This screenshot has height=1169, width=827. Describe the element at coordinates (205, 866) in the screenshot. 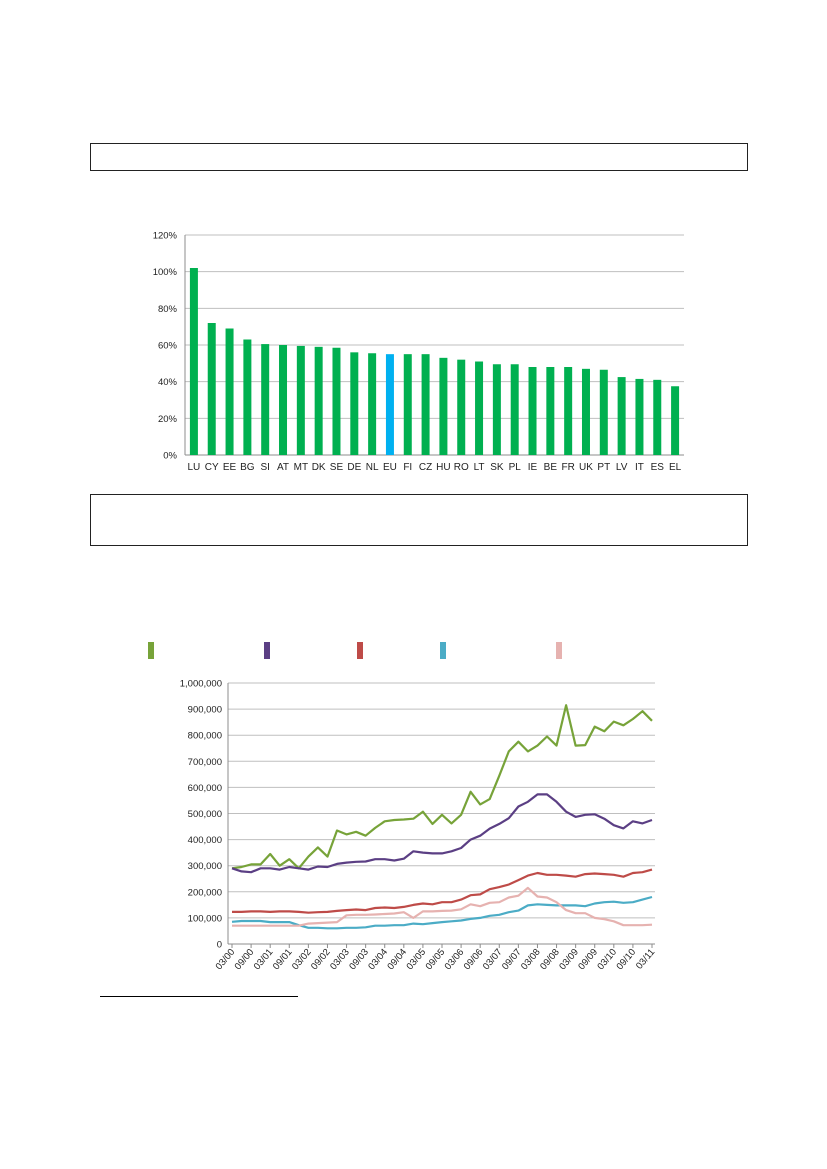

I see `line-y-tick-label: 300,000` at that location.